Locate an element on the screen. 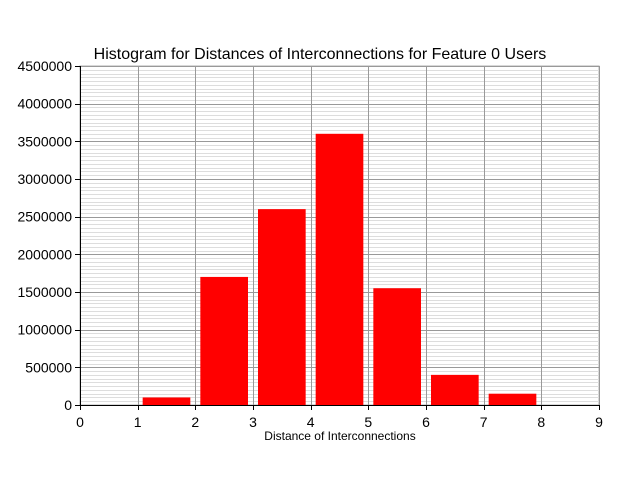 The image size is (640, 485). y-tick-label: 1000000 is located at coordinates (44, 330).